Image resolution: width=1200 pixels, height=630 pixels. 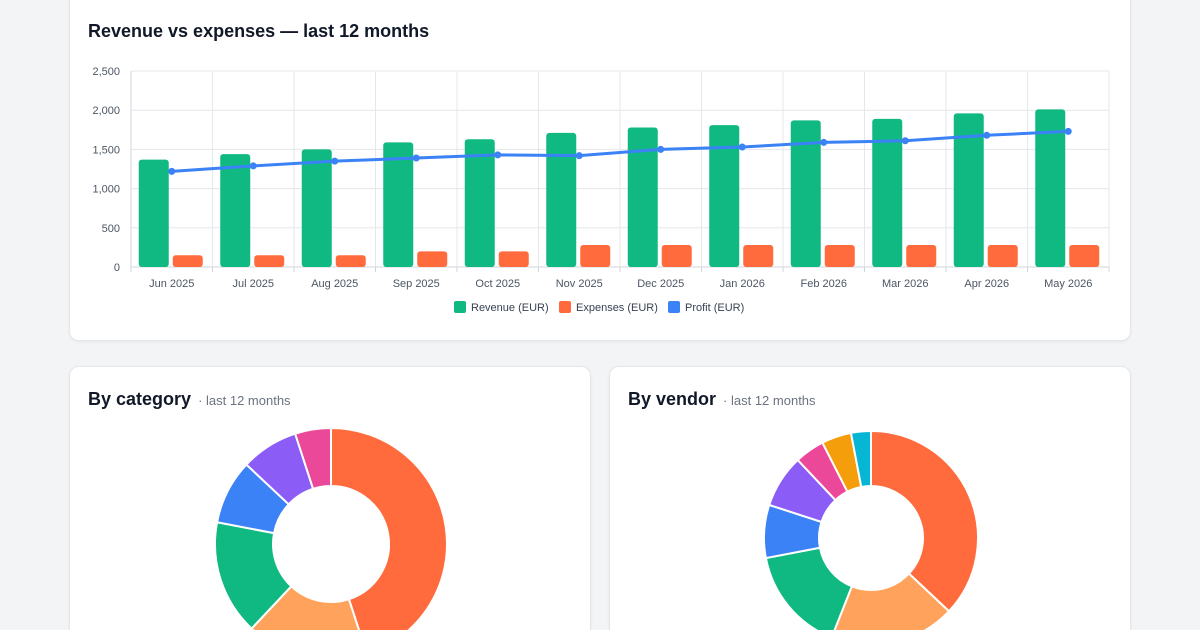 I want to click on category-donut-chart, so click(x=331, y=528).